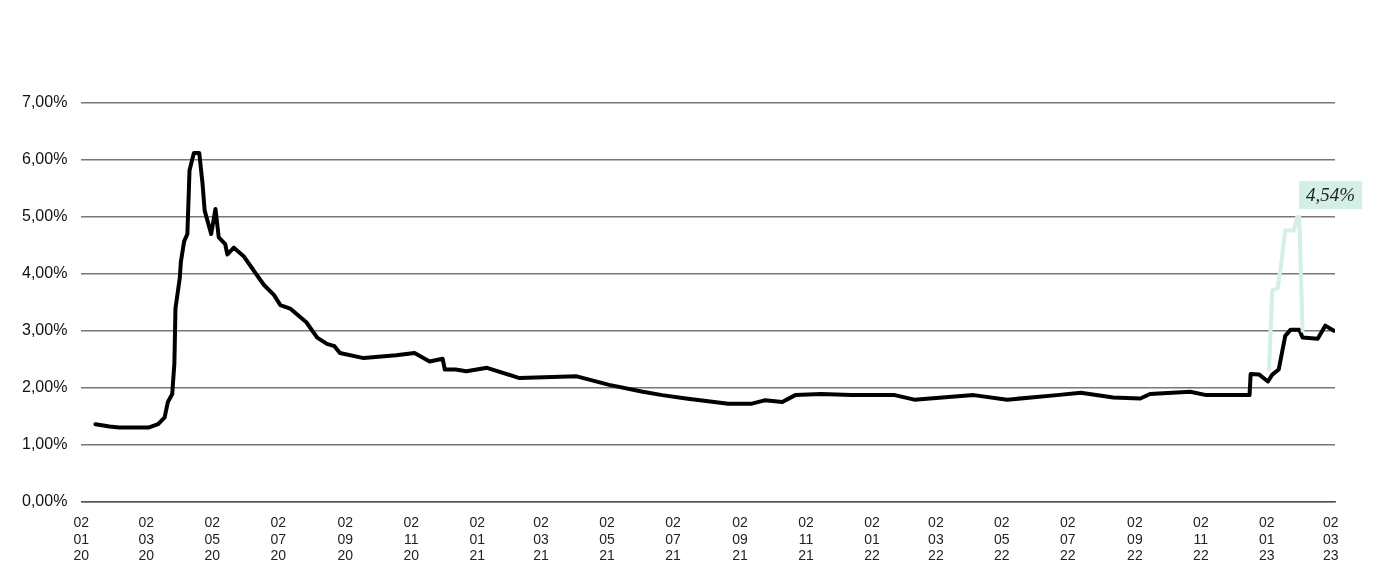 The image size is (1377, 579). Describe the element at coordinates (872, 538) in the screenshot. I see `x-tick-label: 02 01 22` at that location.